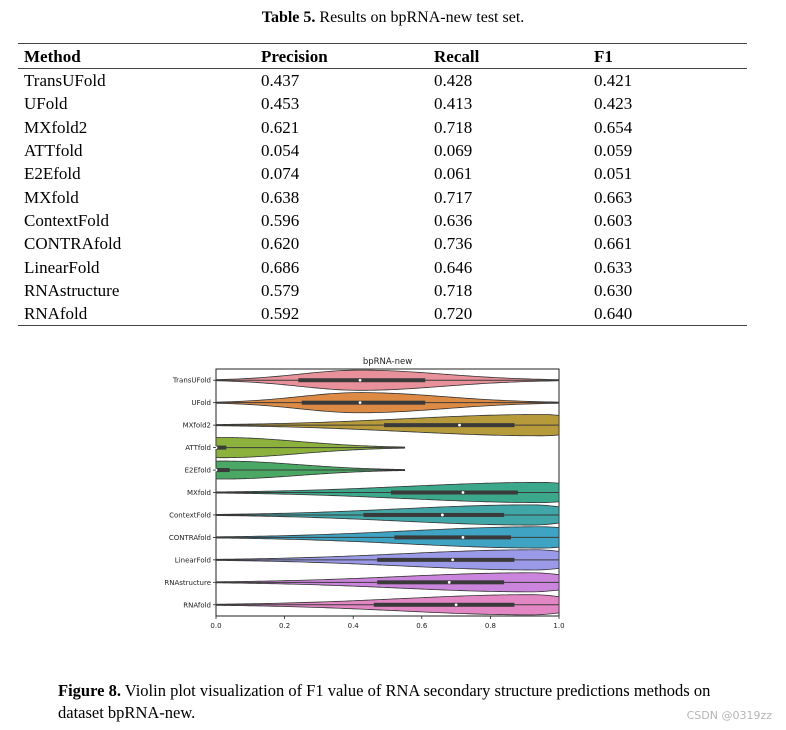 Image resolution: width=786 pixels, height=730 pixels. What do you see at coordinates (453, 244) in the screenshot?
I see `cell-recall: 0.736` at bounding box center [453, 244].